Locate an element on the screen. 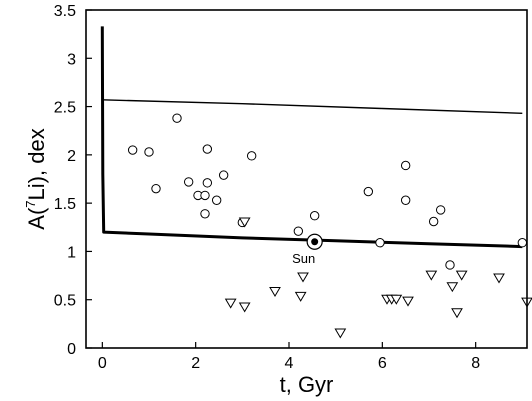 This screenshot has height=401, width=532. x-axis-label: t, Gyr is located at coordinates (307, 384).